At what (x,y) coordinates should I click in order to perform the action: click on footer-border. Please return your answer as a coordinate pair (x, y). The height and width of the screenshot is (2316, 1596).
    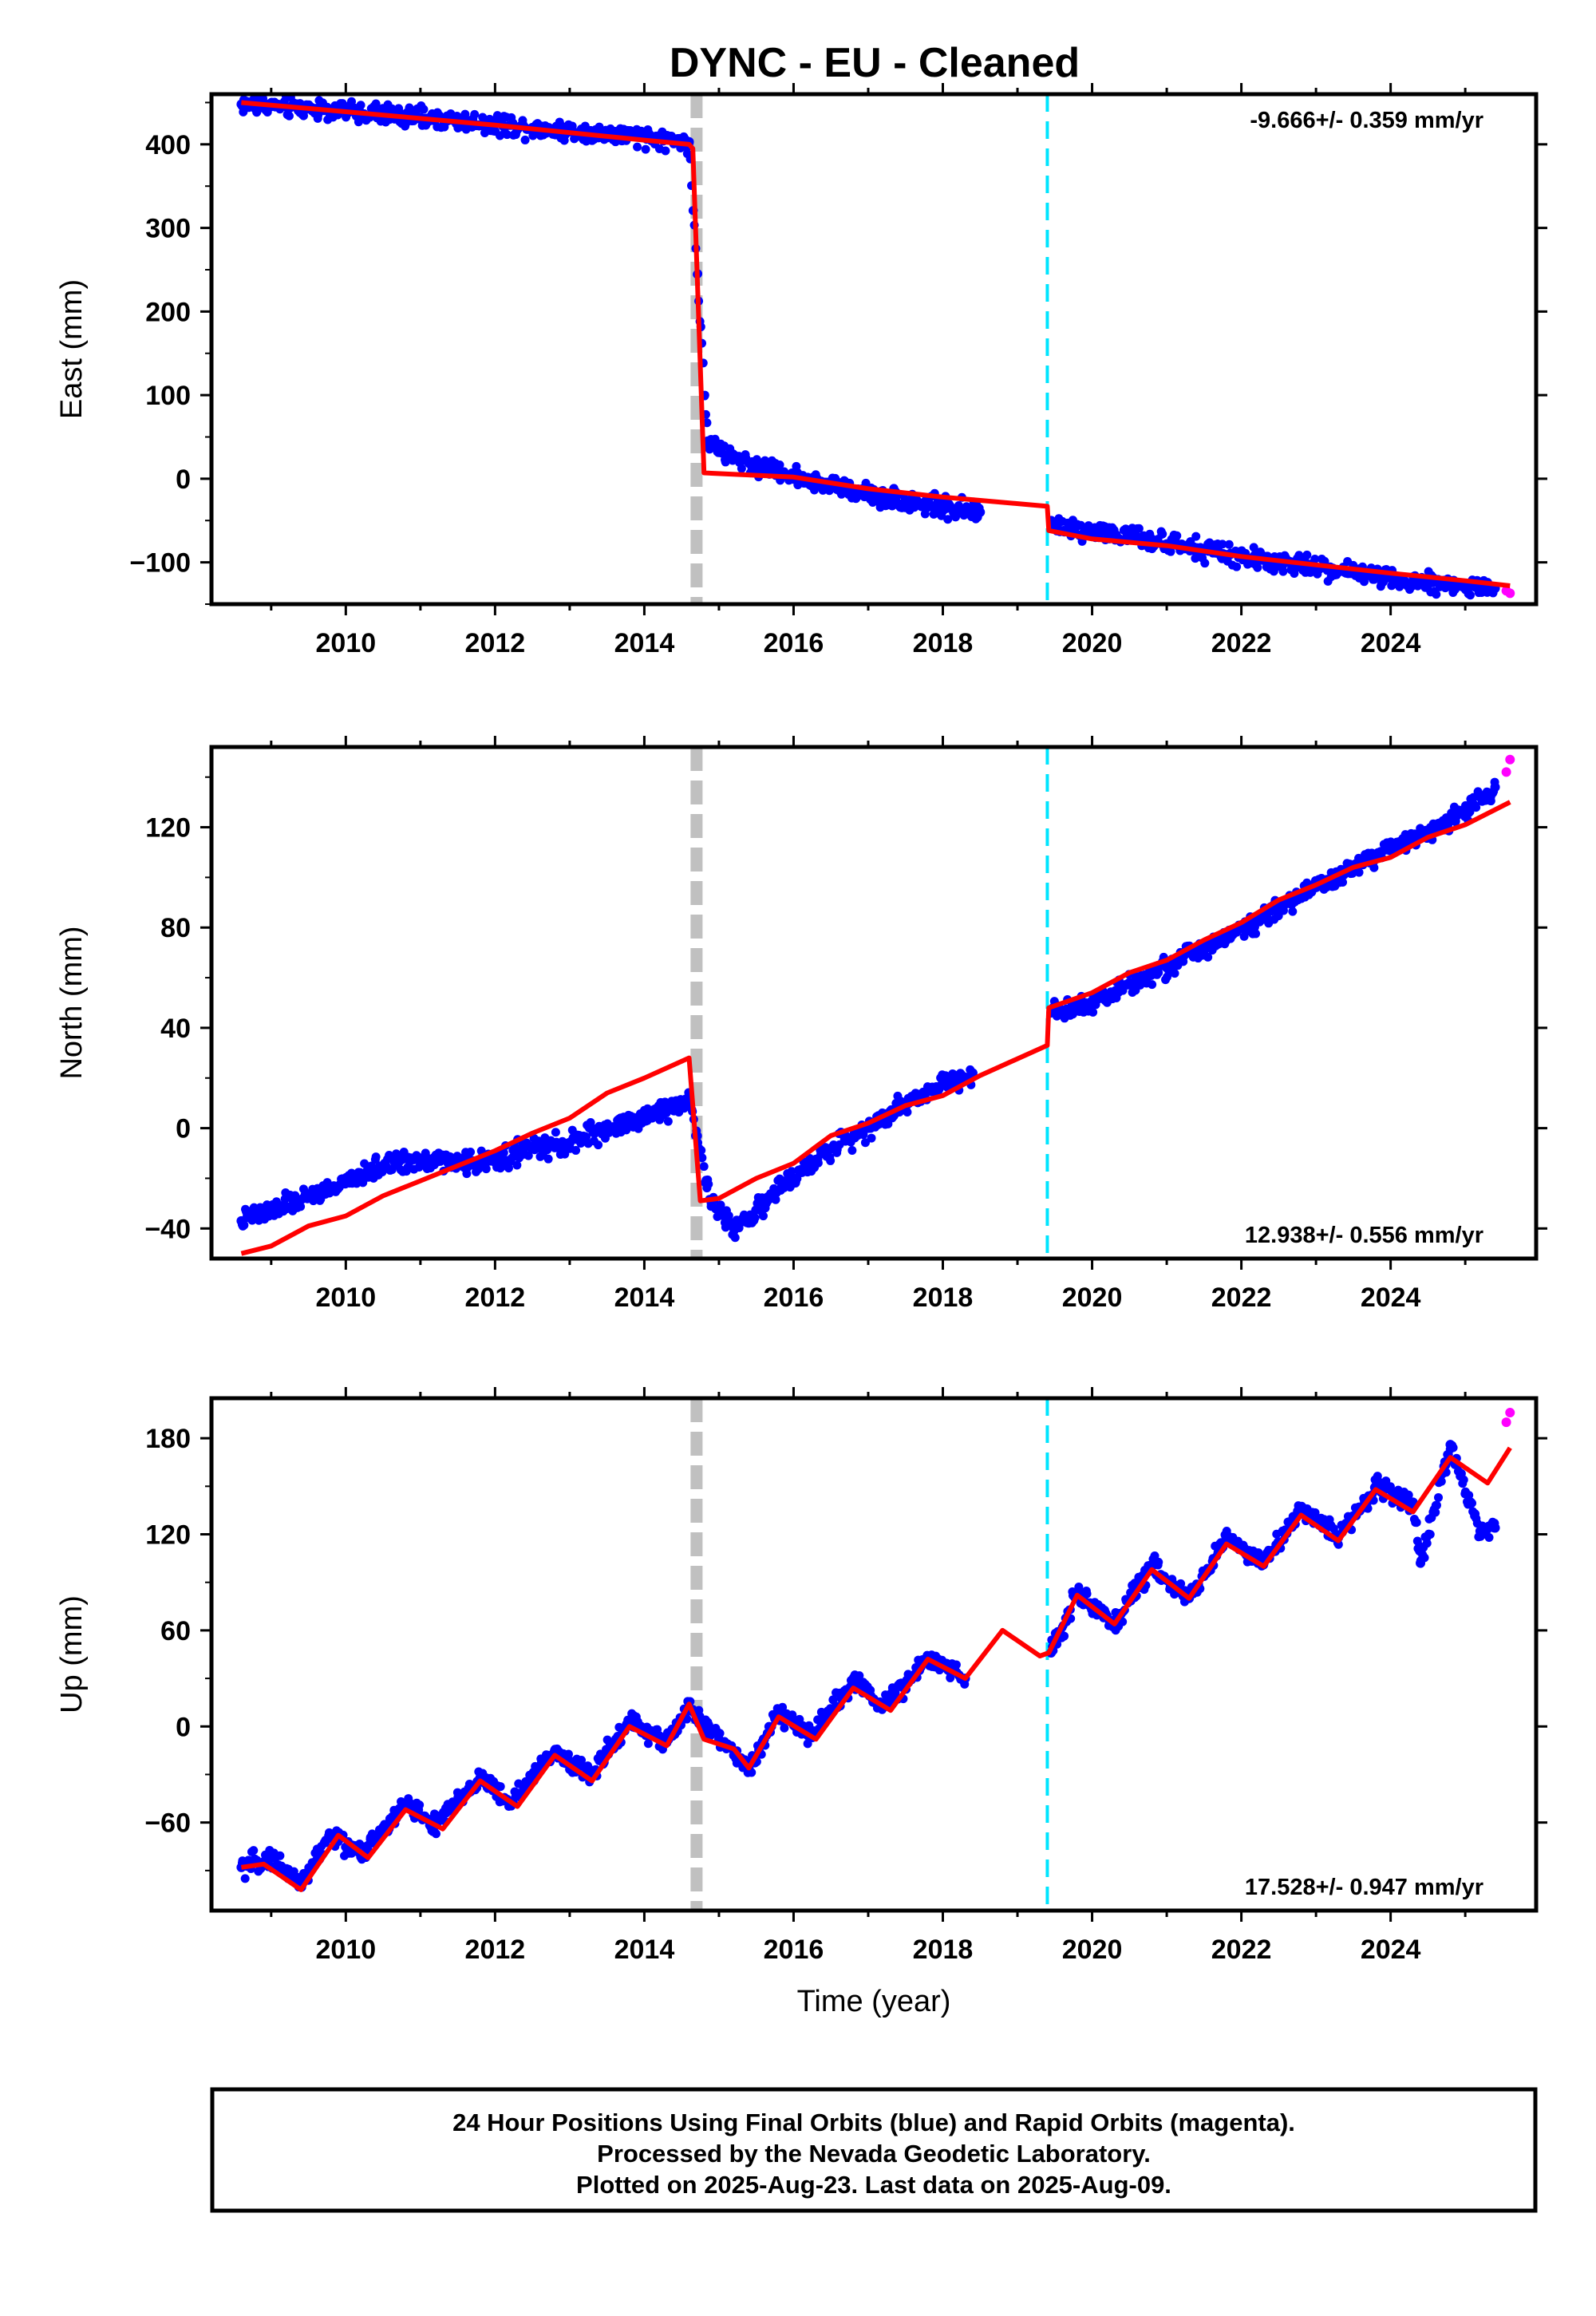
    Looking at the image, I should click on (874, 2150).